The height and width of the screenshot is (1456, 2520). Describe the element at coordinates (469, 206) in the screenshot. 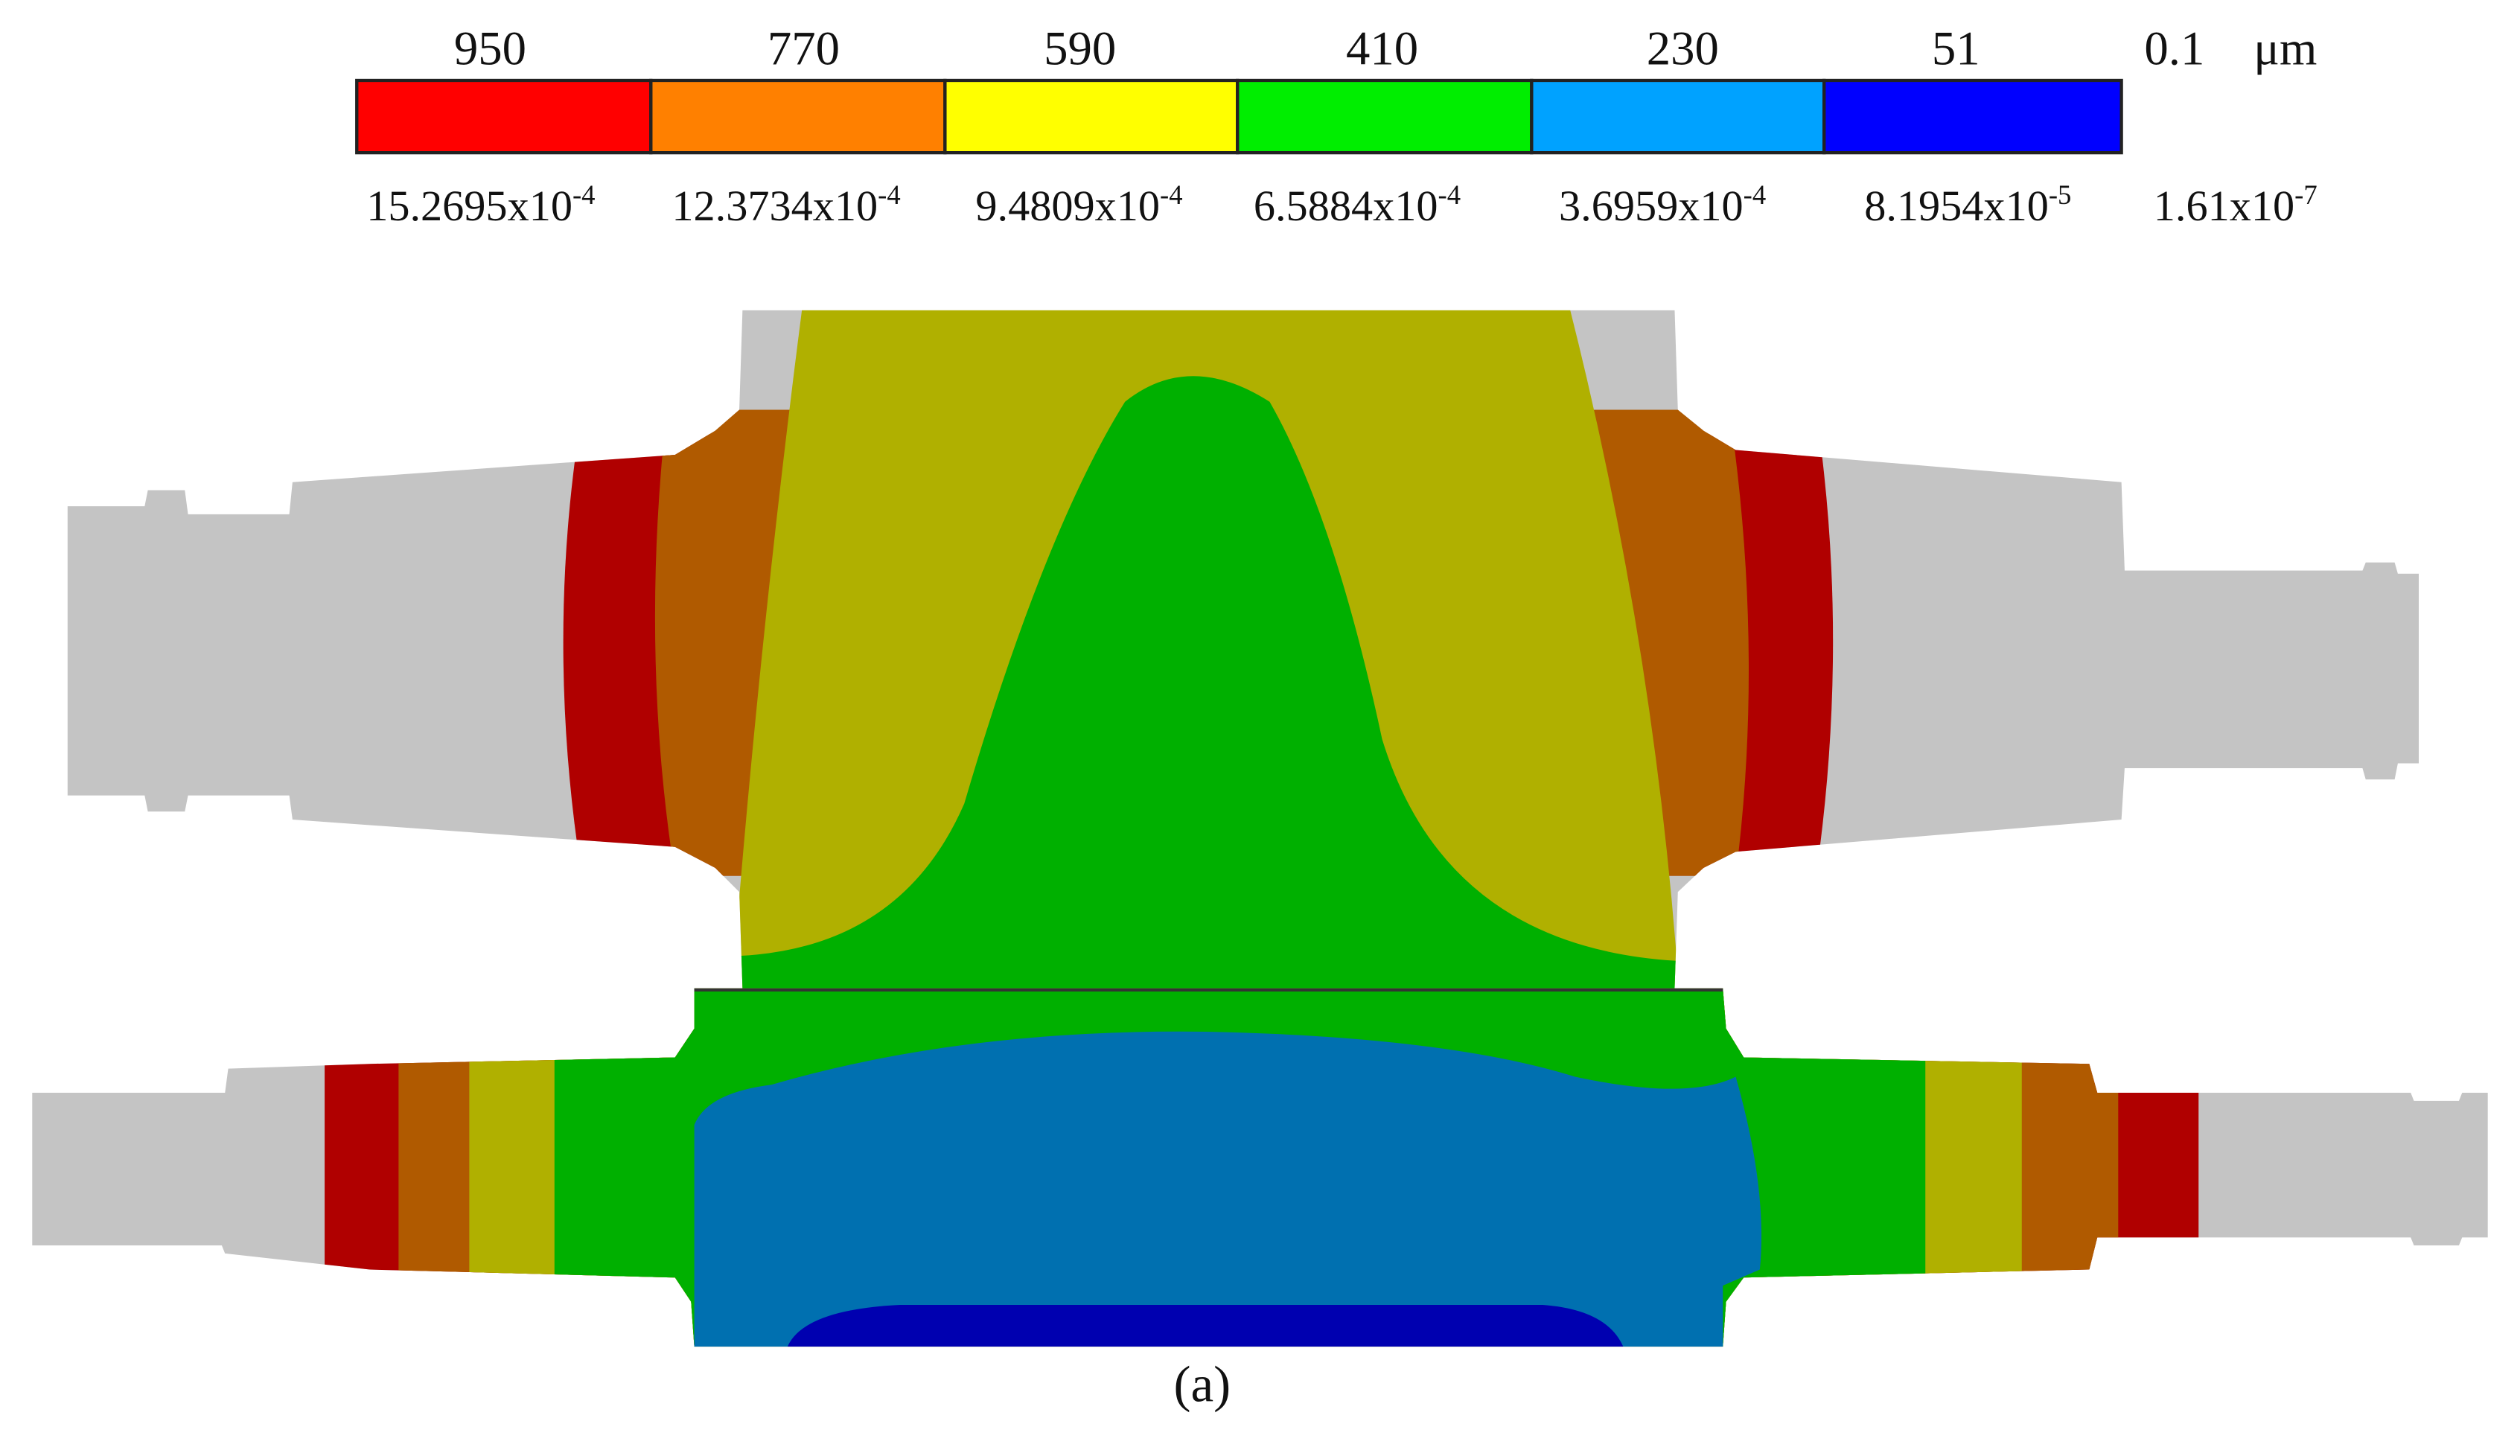

I see `mantissa: 15.2695x10` at that location.